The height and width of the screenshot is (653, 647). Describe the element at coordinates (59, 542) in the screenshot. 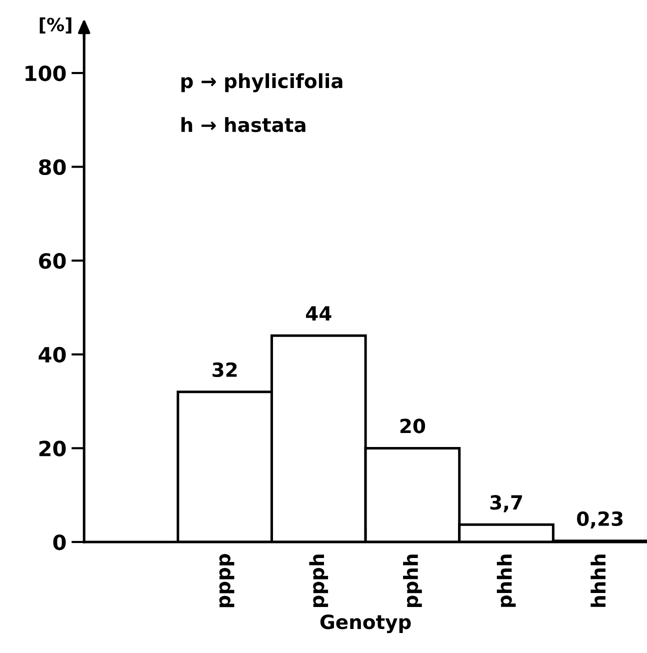

I see `y-tick-label: 0` at that location.